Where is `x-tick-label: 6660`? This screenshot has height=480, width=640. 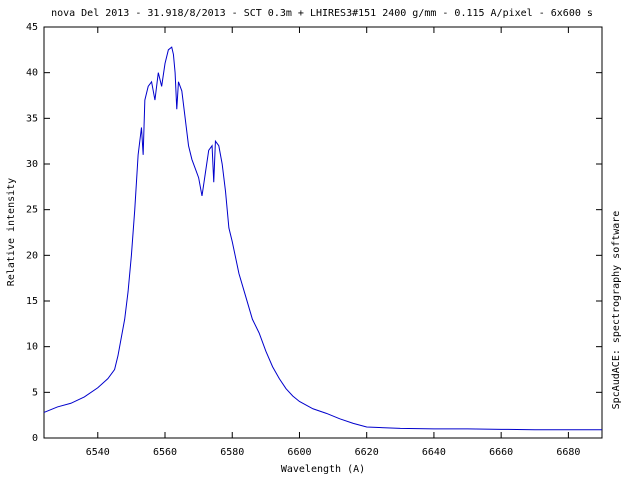
x-tick-label: 6660 is located at coordinates (501, 452).